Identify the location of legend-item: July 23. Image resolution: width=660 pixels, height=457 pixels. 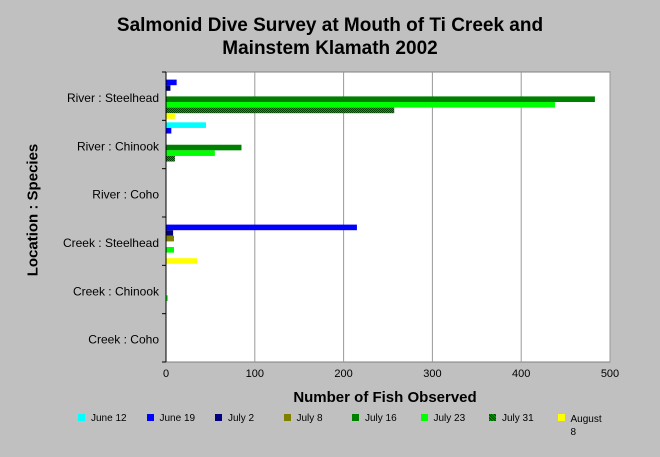
(450, 418).